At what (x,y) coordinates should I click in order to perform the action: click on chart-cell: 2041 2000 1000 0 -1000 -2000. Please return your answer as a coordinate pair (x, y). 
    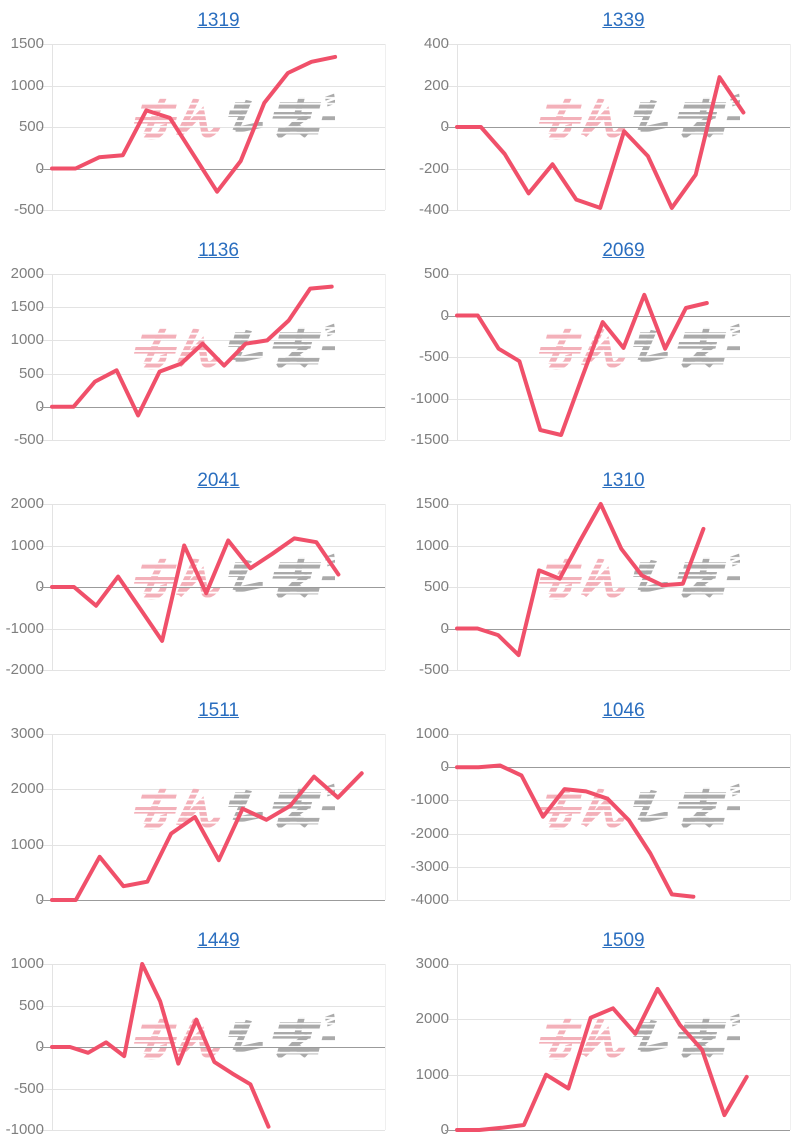
    Looking at the image, I should click on (202, 575).